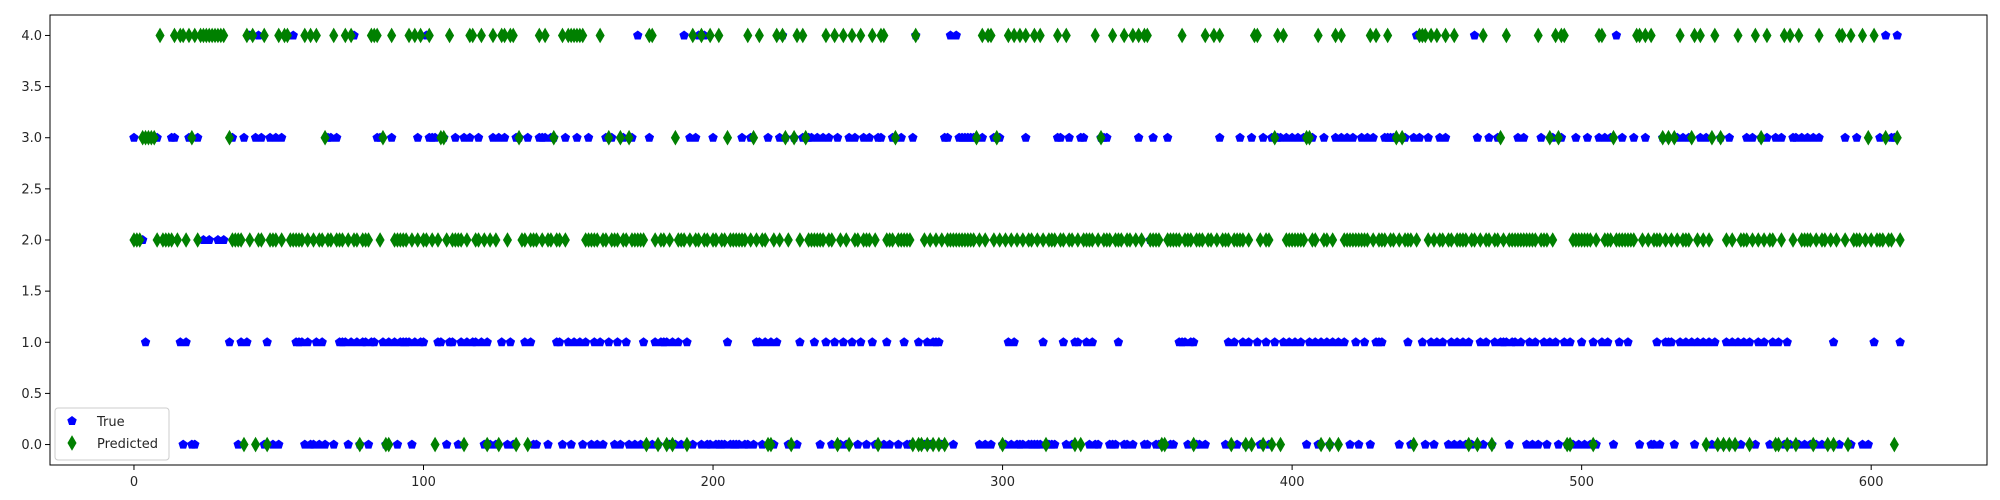 This screenshot has height=500, width=2000. Describe the element at coordinates (112, 434) in the screenshot. I see `legend: True Predicted` at that location.